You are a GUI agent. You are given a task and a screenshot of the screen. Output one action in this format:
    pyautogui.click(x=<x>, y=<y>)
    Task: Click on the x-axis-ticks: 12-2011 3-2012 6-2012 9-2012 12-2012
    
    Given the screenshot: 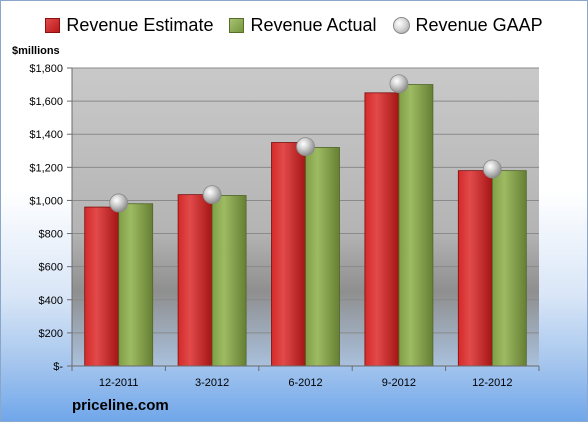 What is the action you would take?
    pyautogui.click(x=305, y=377)
    